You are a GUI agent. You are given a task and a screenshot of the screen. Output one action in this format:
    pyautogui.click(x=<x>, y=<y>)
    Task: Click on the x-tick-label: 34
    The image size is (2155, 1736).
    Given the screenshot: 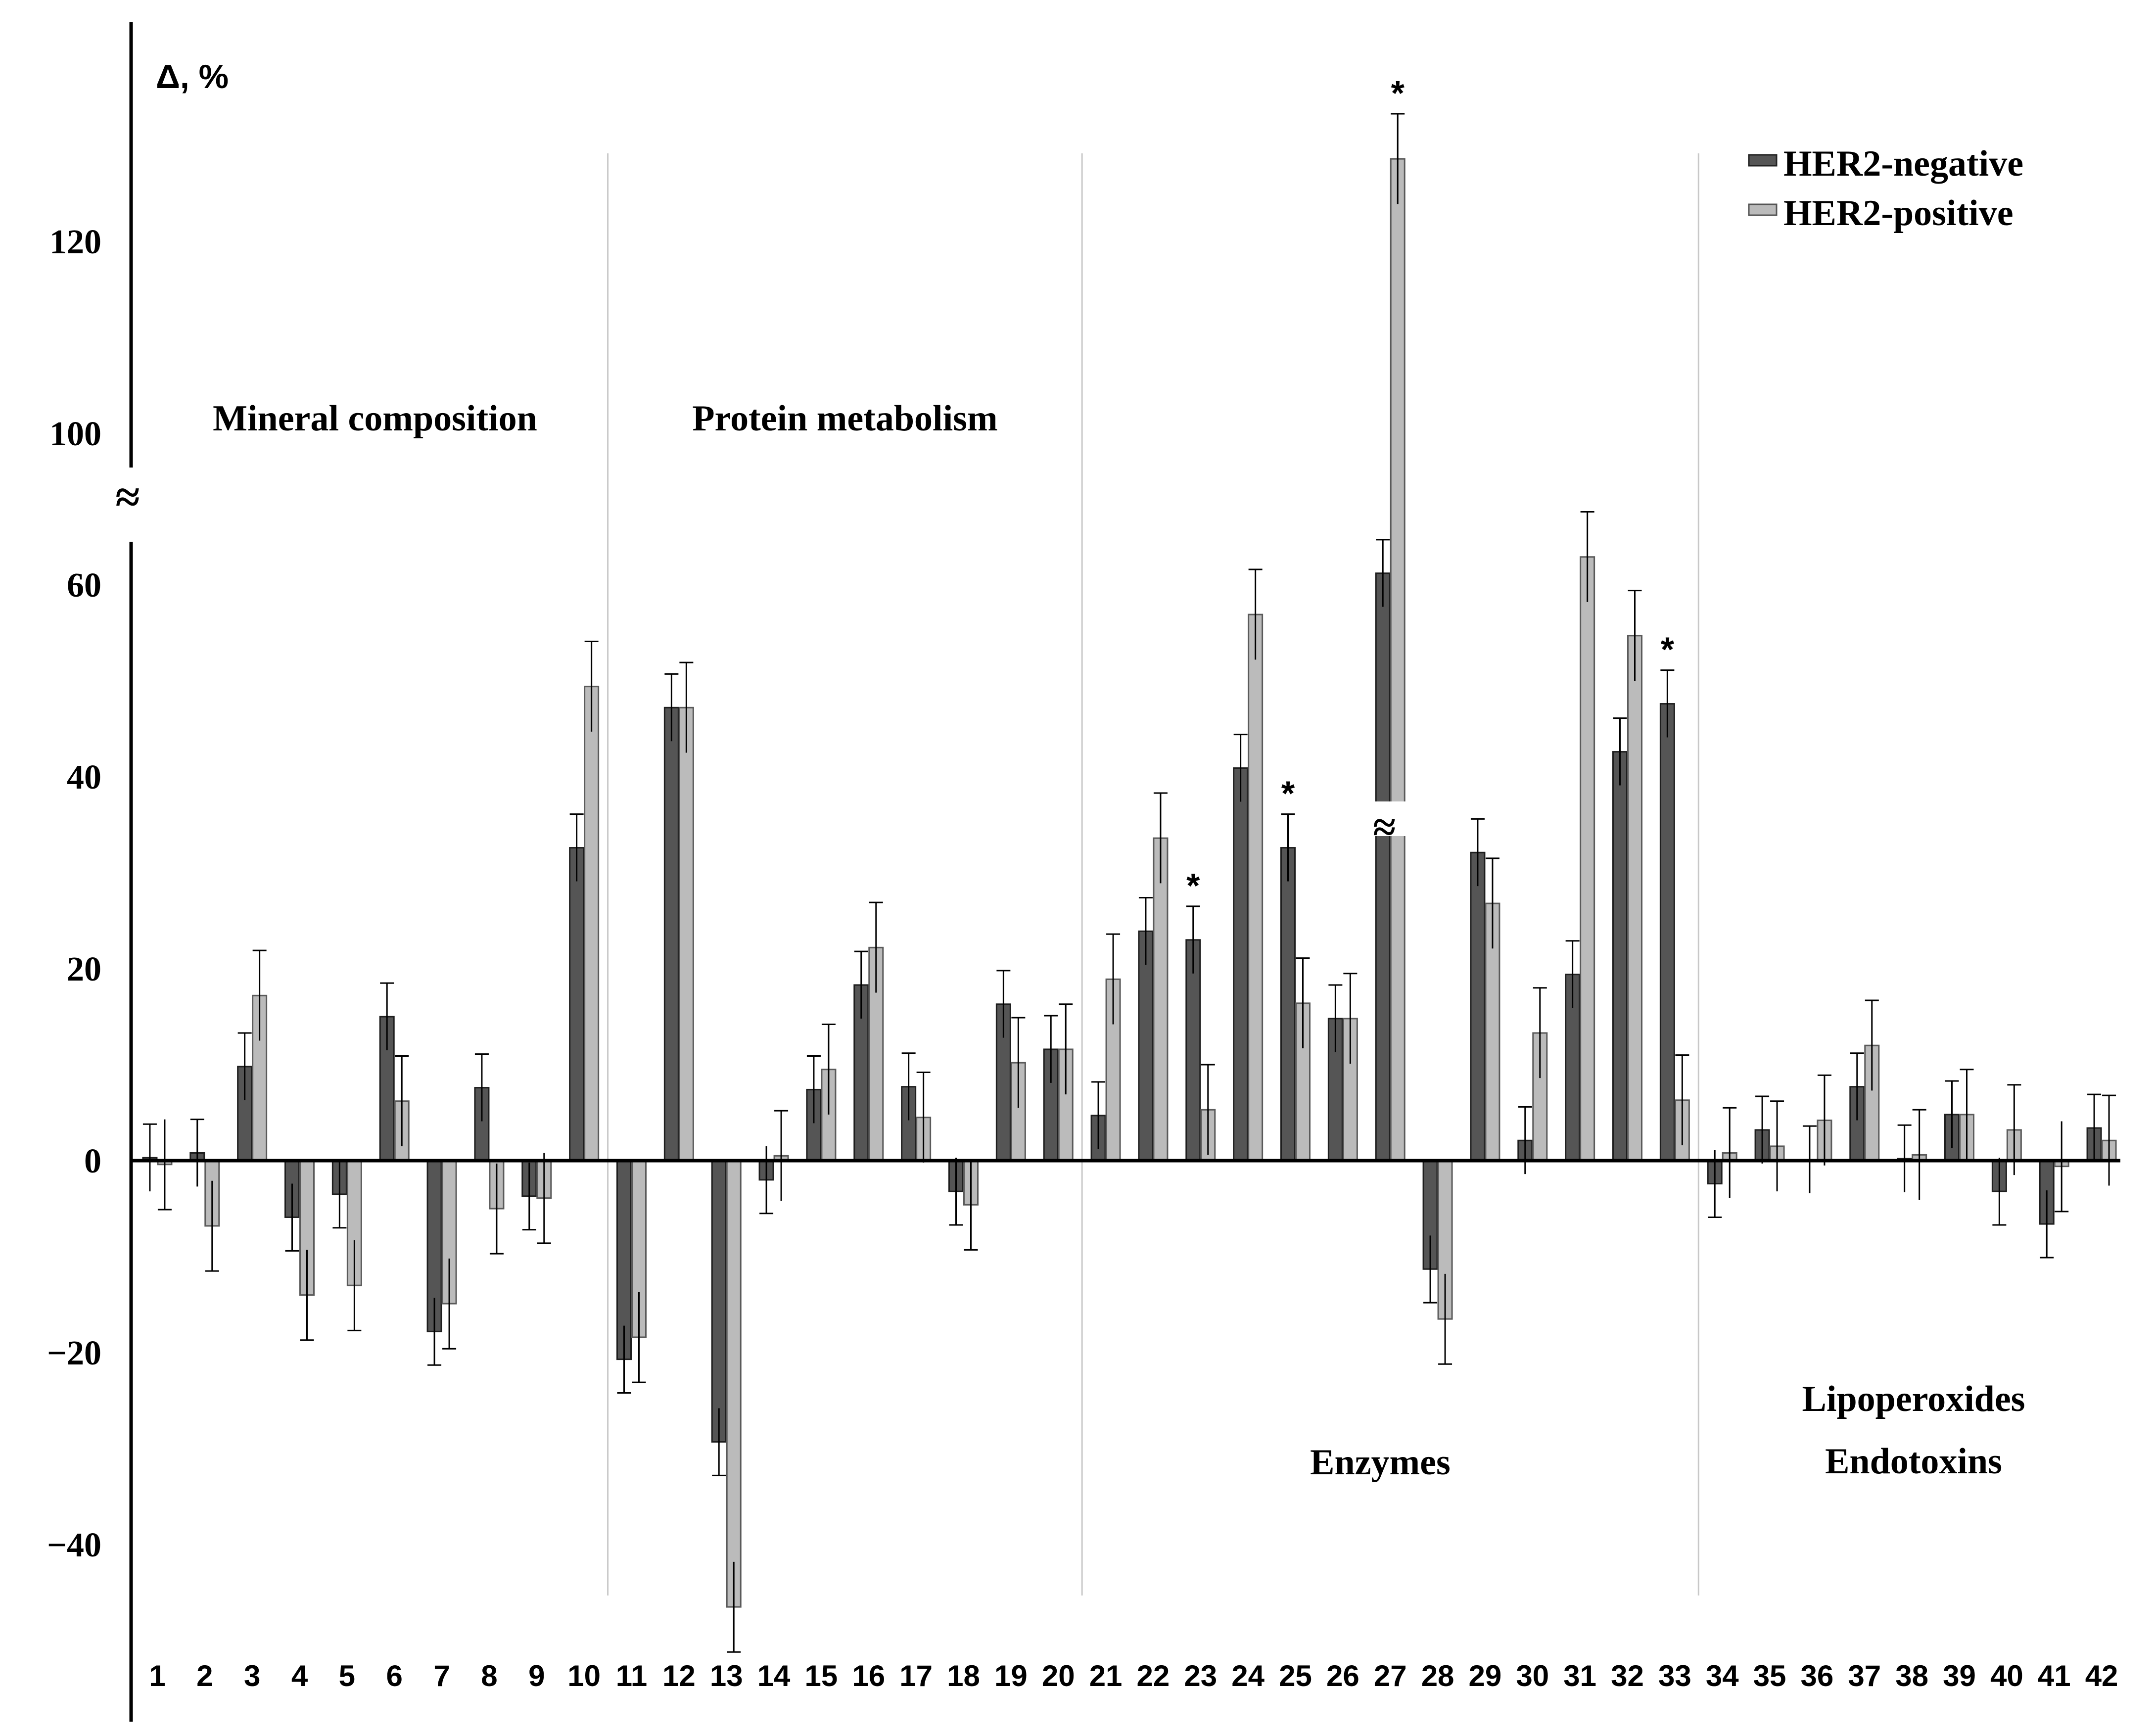 What is the action you would take?
    pyautogui.click(x=1722, y=1675)
    